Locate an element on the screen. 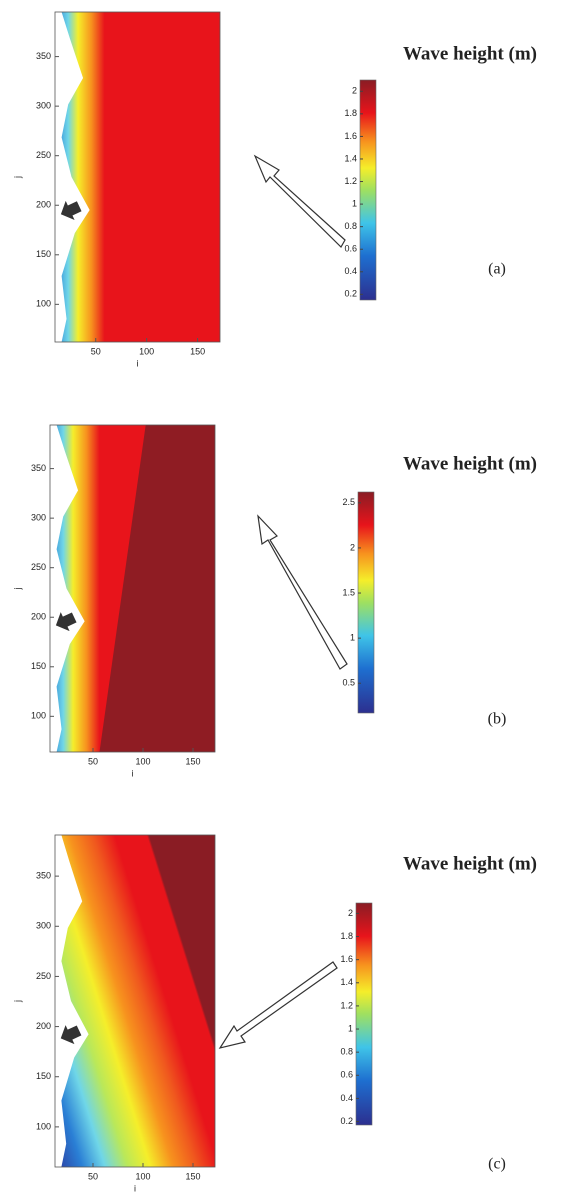 The height and width of the screenshot is (1197, 577). colorbar-tick-label: 2.5 is located at coordinates (348, 502).